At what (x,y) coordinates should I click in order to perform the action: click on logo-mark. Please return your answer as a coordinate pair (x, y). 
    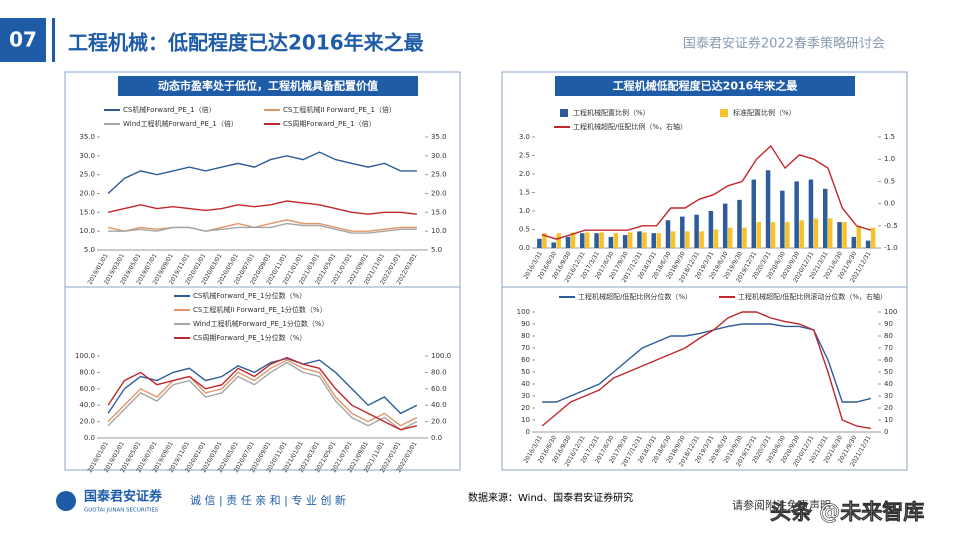
    Looking at the image, I should click on (66, 501).